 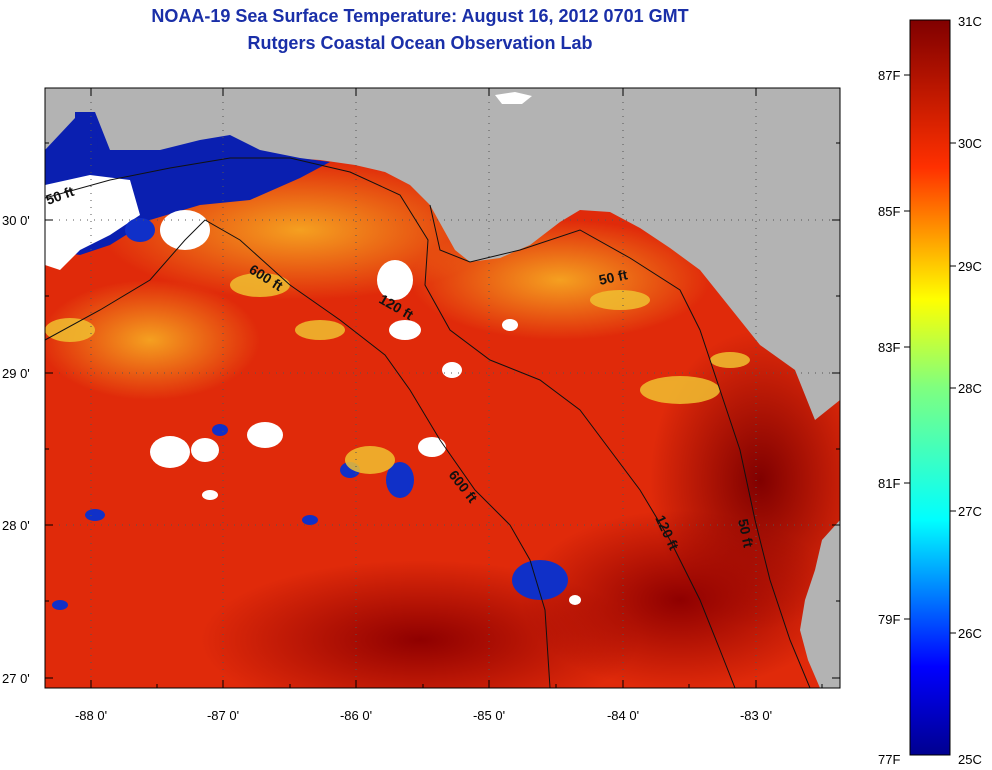 I want to click on lon-label: -84 0', so click(x=623, y=715).